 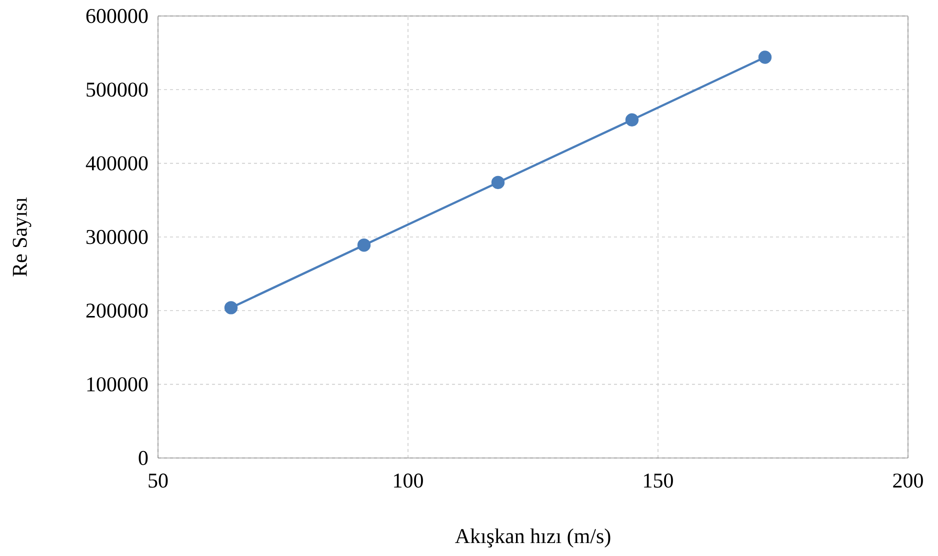 What do you see at coordinates (117, 16) in the screenshot?
I see `y-tick-label: 600000` at bounding box center [117, 16].